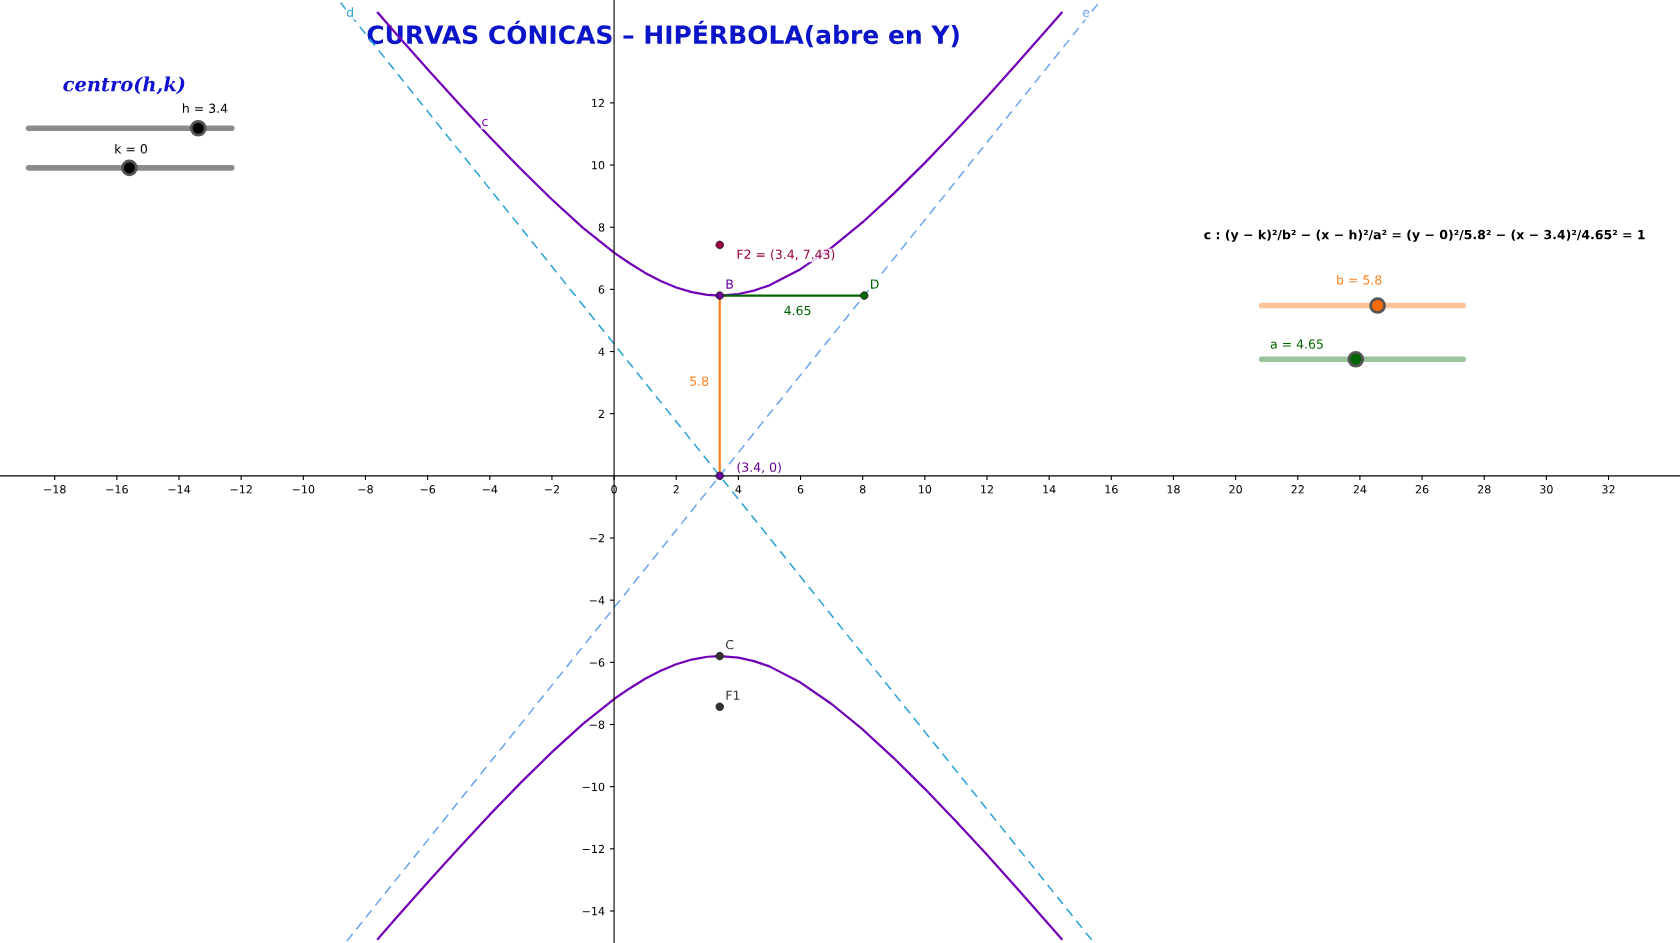 The image size is (1680, 943). Describe the element at coordinates (593, 911) in the screenshot. I see `y-tick-label: −14` at that location.